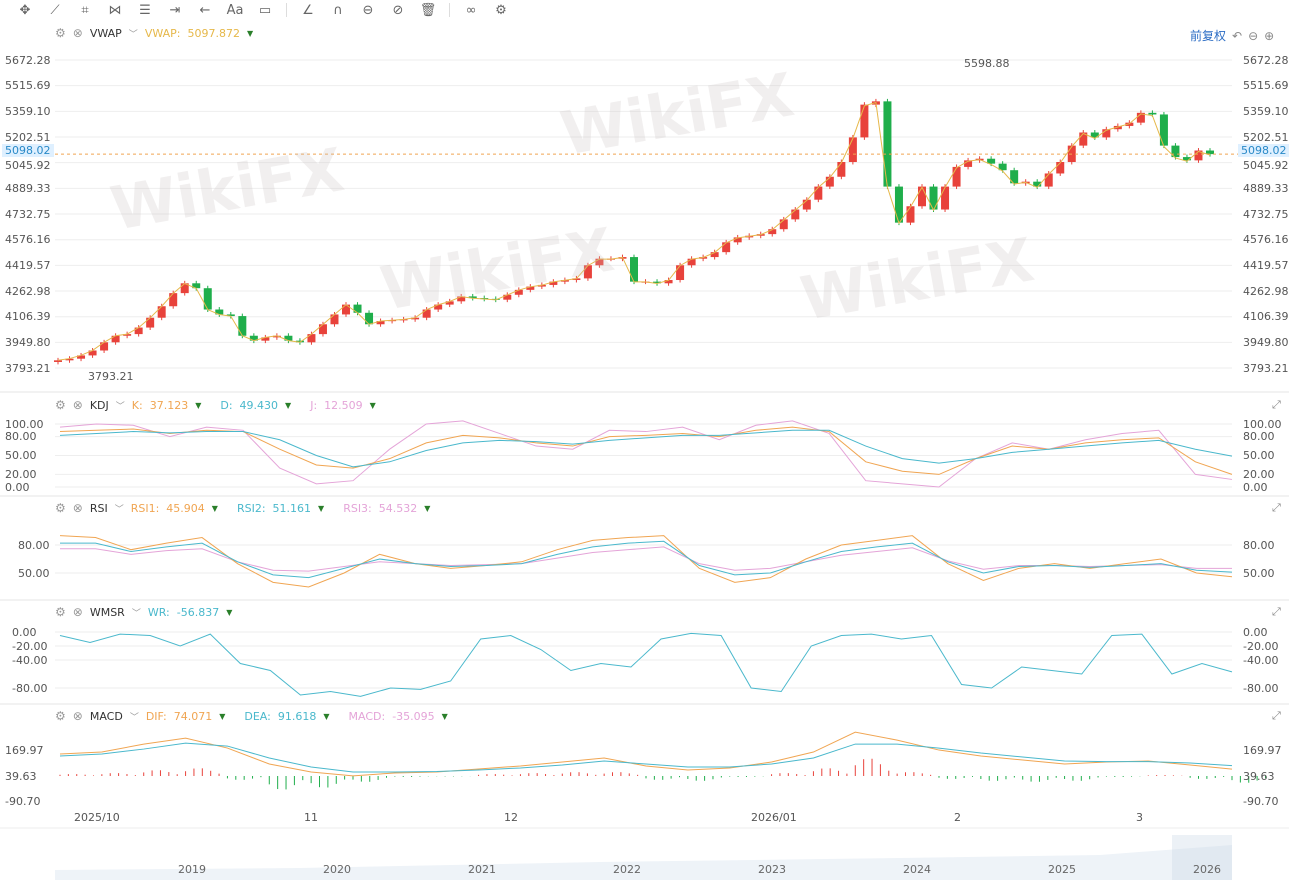 This screenshot has width=1289, height=880. What do you see at coordinates (145, 508) in the screenshot?
I see `rsi1-label: RSI1:` at bounding box center [145, 508].